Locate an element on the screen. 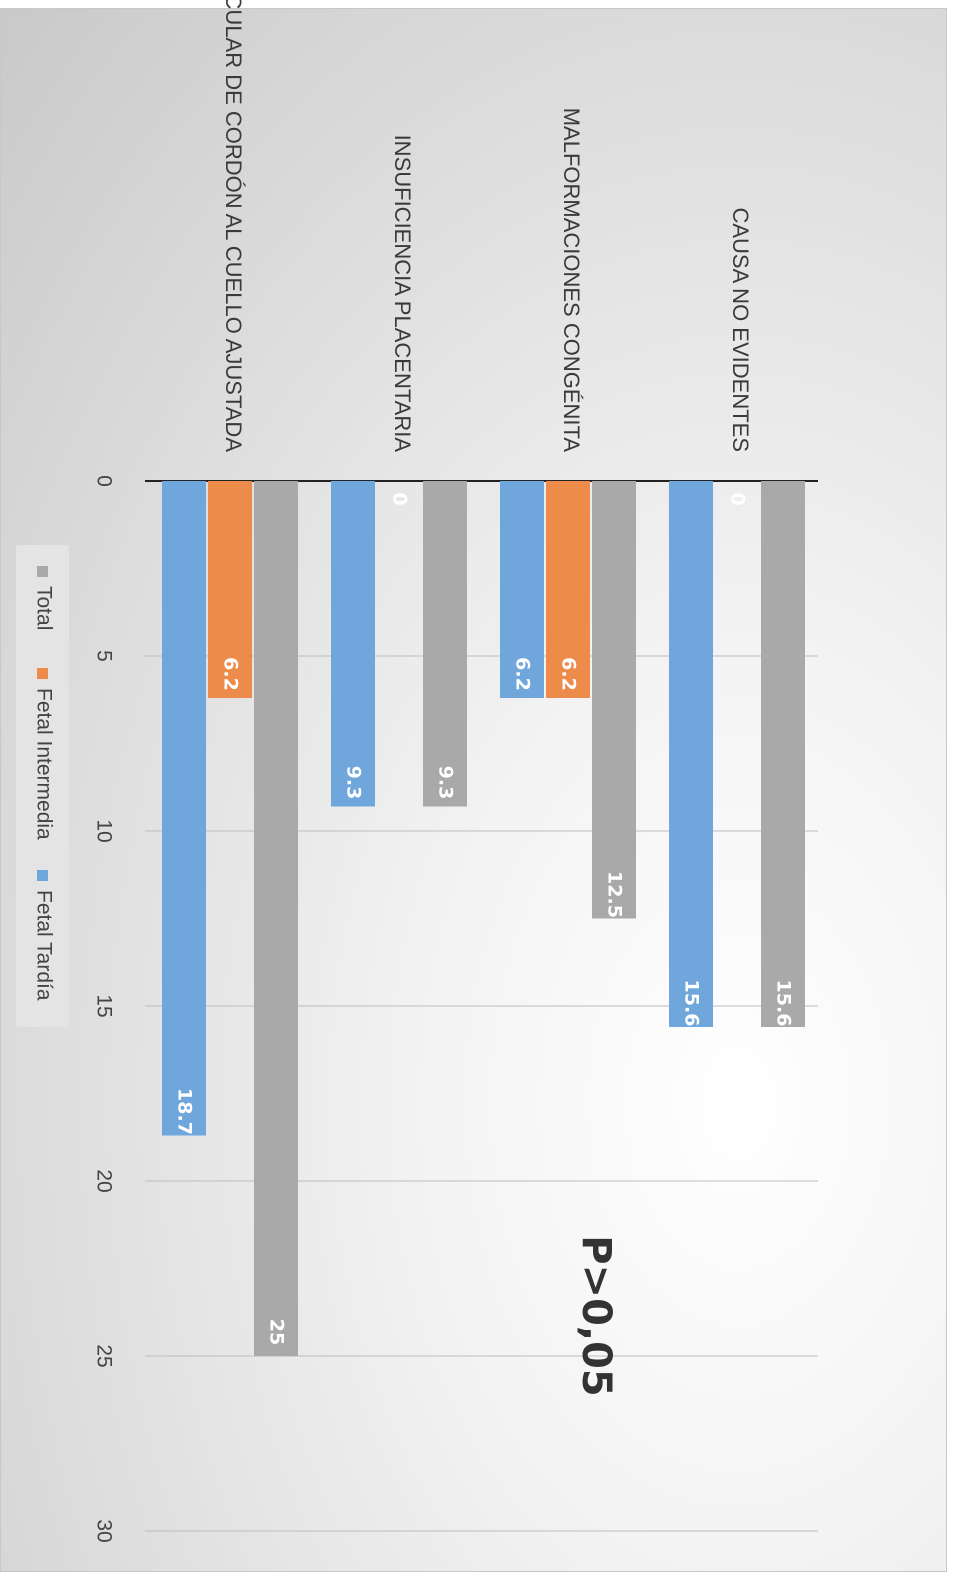 The width and height of the screenshot is (957, 1576). p-value-annotation: P>0,05 is located at coordinates (596, 1316).